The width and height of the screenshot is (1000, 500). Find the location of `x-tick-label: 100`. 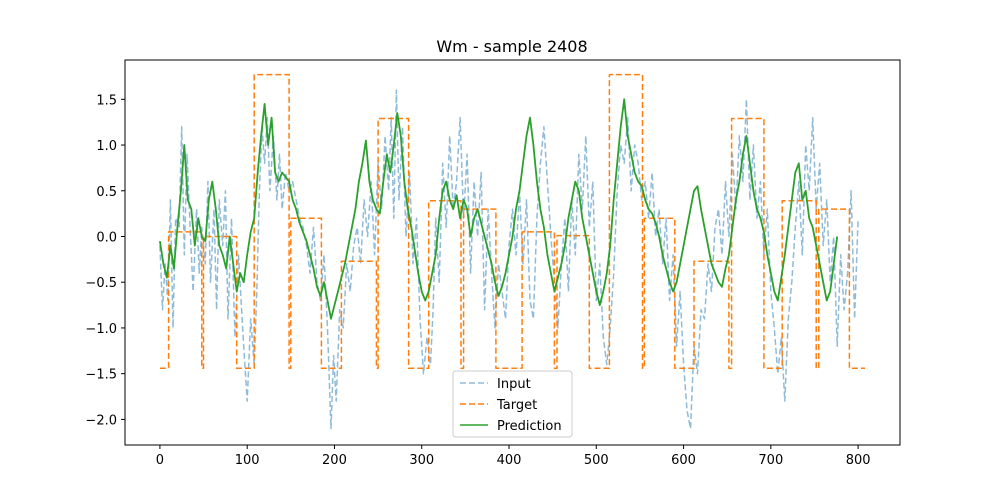

x-tick-label: 100 is located at coordinates (247, 460).